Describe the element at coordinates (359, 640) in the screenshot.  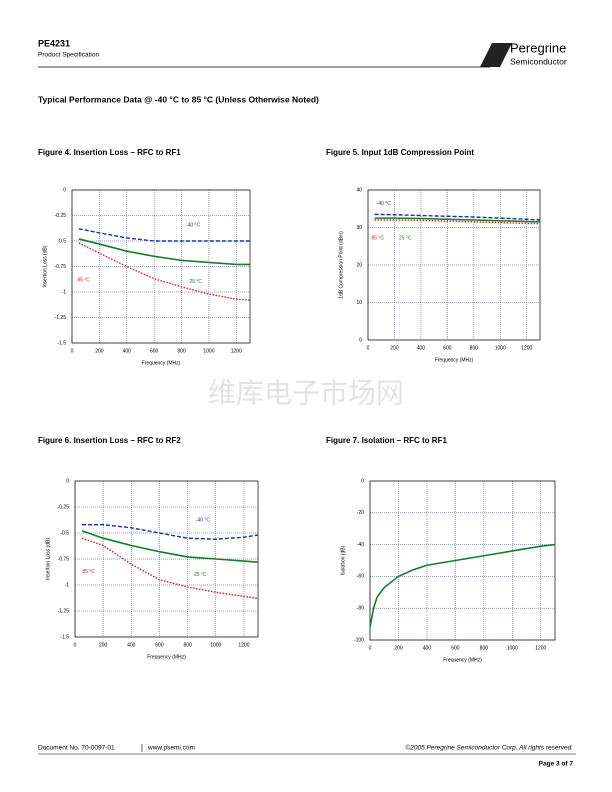
I see `y-tick-label: -100` at that location.